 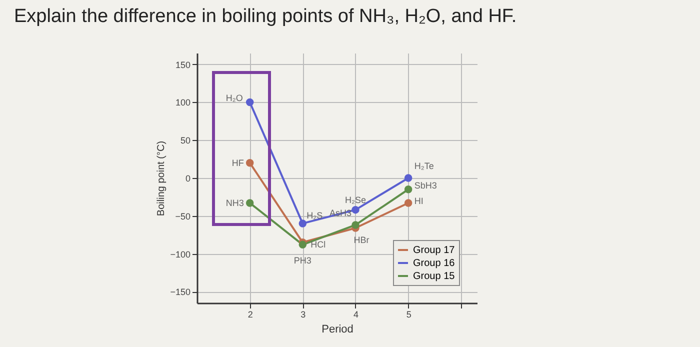 I want to click on annotation: H₂O, so click(x=234, y=98).